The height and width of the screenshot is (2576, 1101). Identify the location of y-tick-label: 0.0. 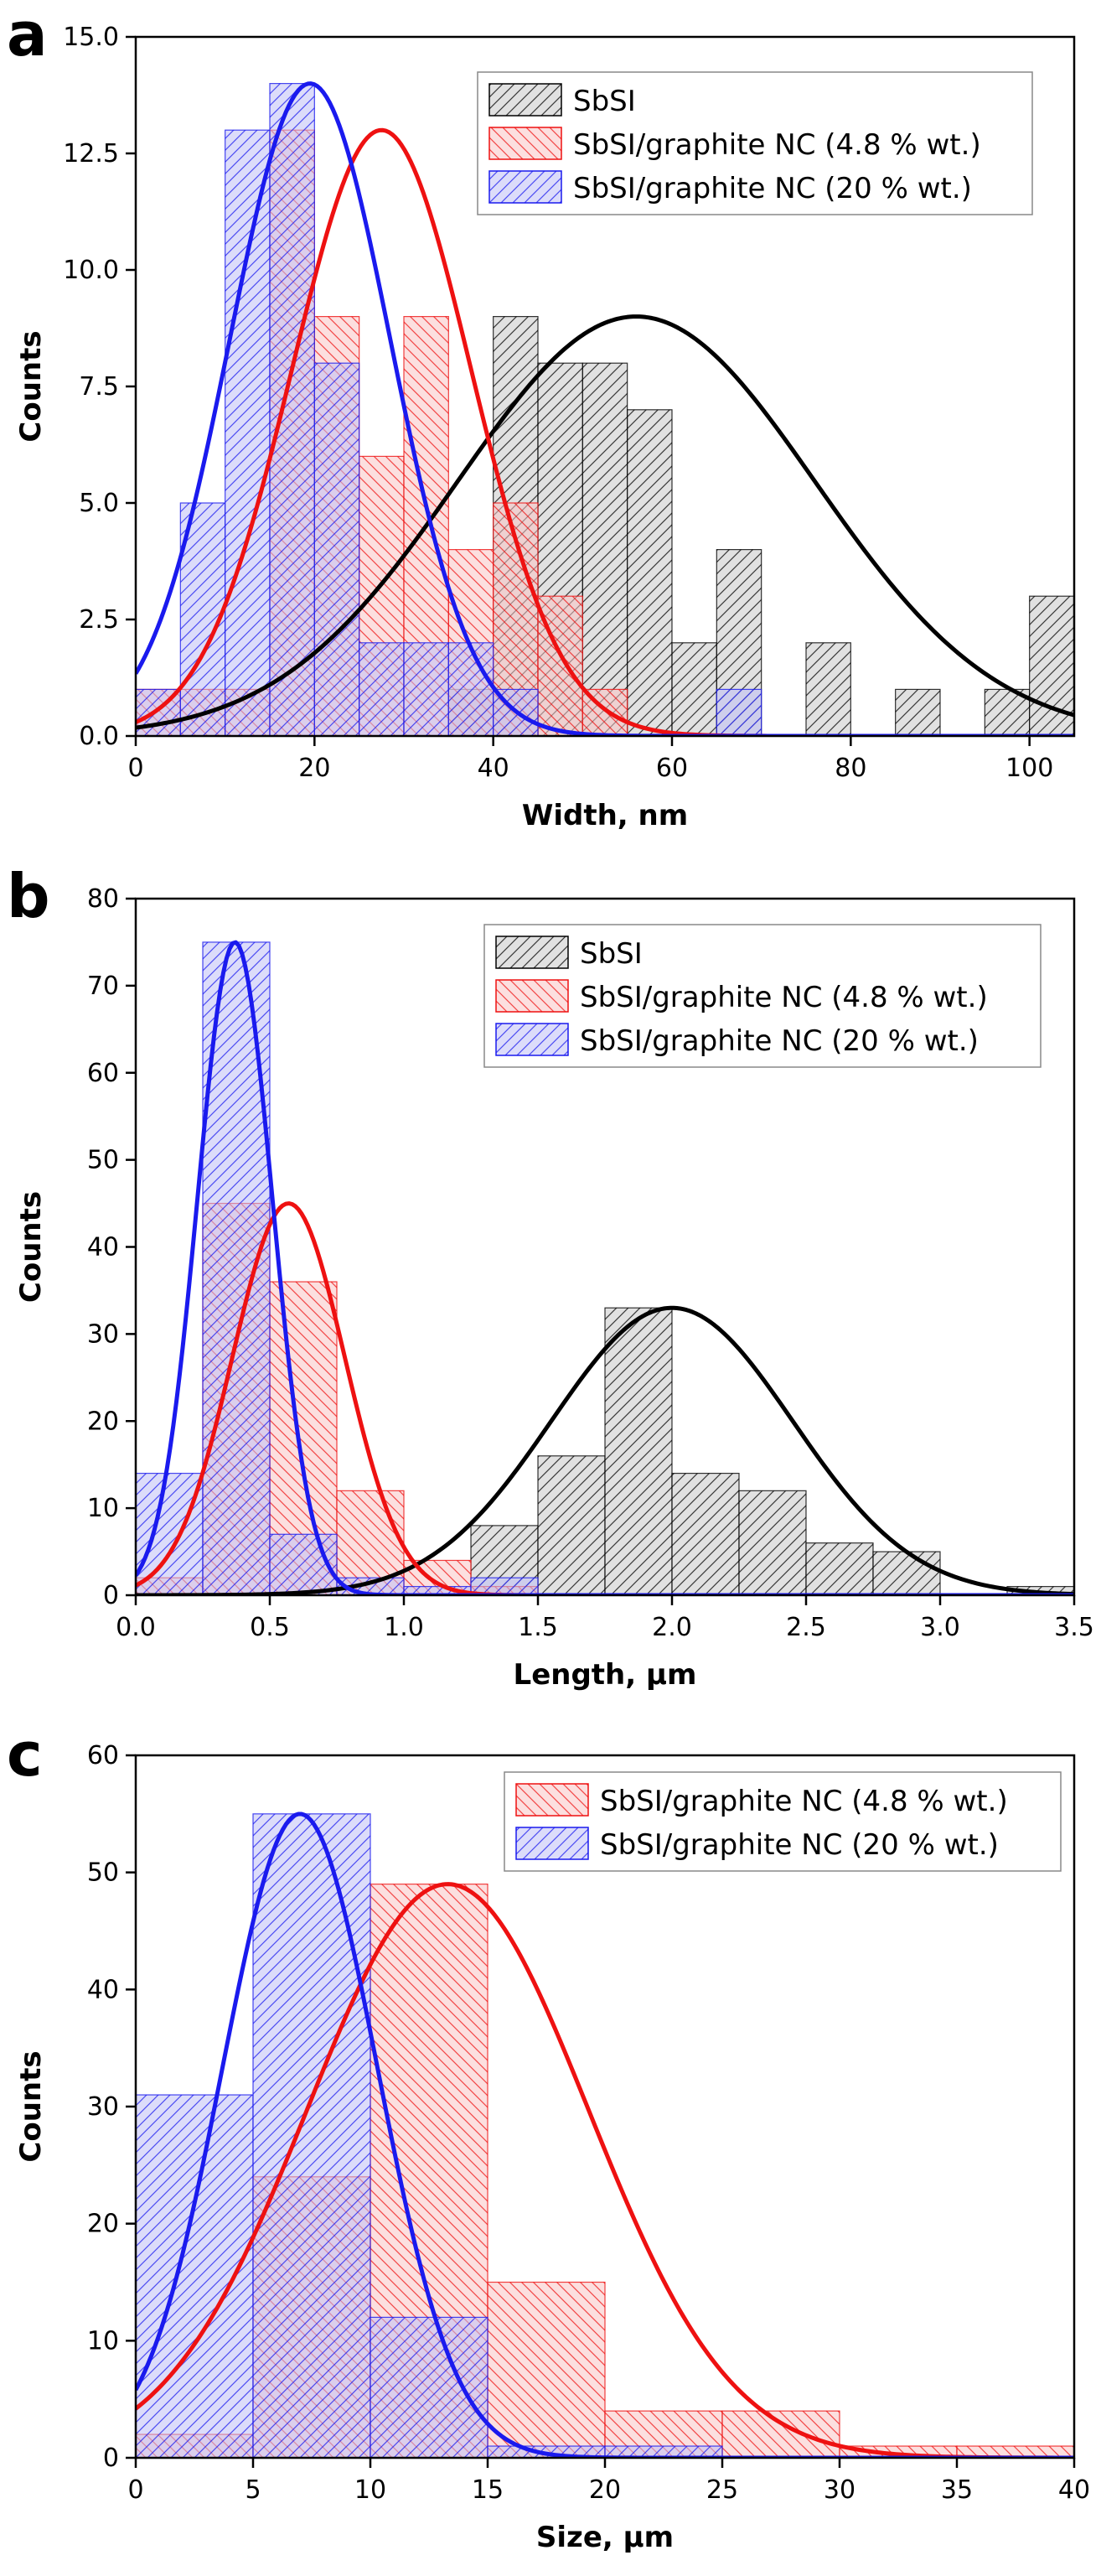
(99, 736).